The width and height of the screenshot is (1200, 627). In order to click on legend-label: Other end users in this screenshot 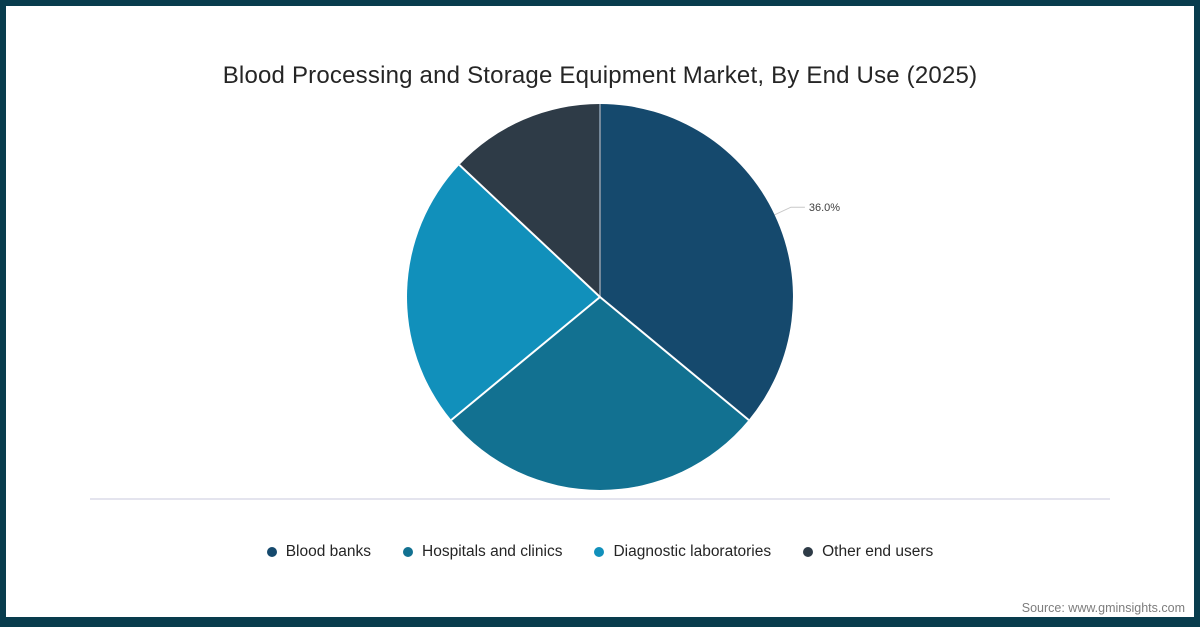, I will do `click(878, 551)`.